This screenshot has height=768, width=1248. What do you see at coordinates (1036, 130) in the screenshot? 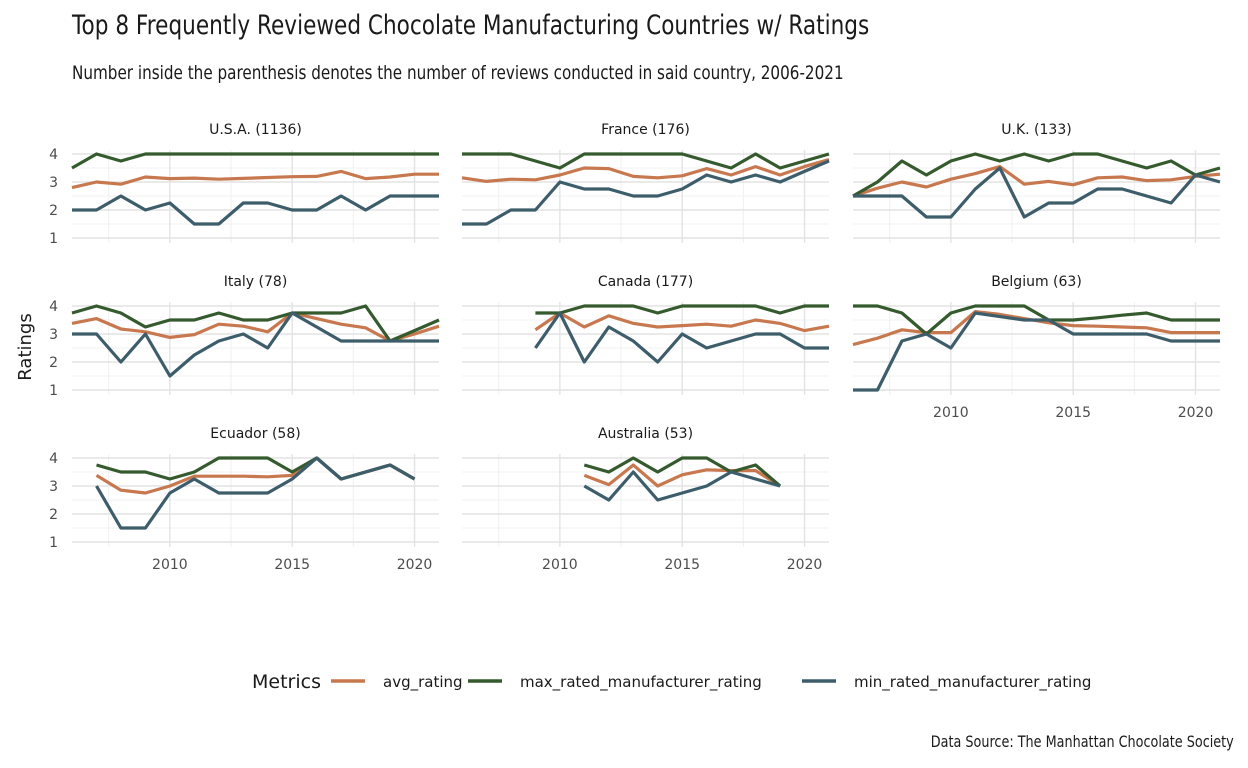
I see `facet-title: U.K. (133)` at bounding box center [1036, 130].